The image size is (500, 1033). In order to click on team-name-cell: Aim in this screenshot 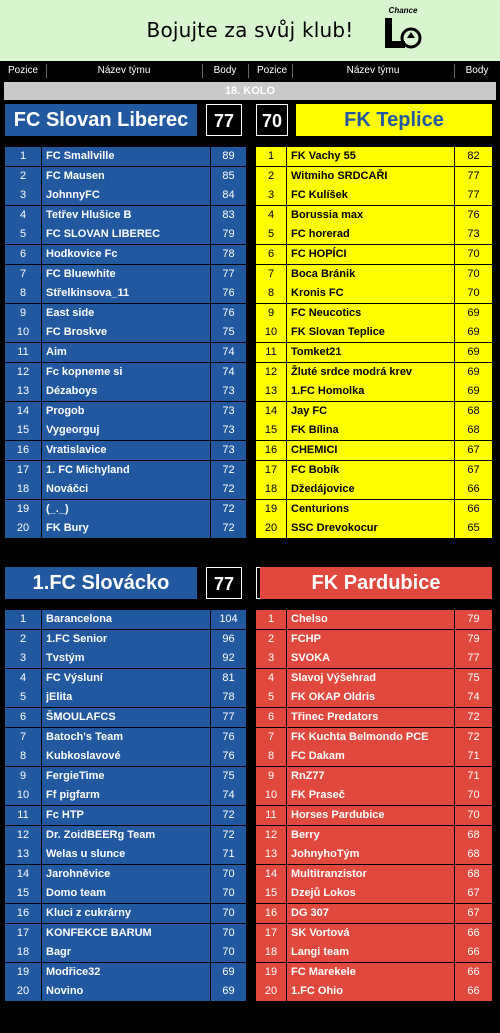, I will do `click(56, 352)`.